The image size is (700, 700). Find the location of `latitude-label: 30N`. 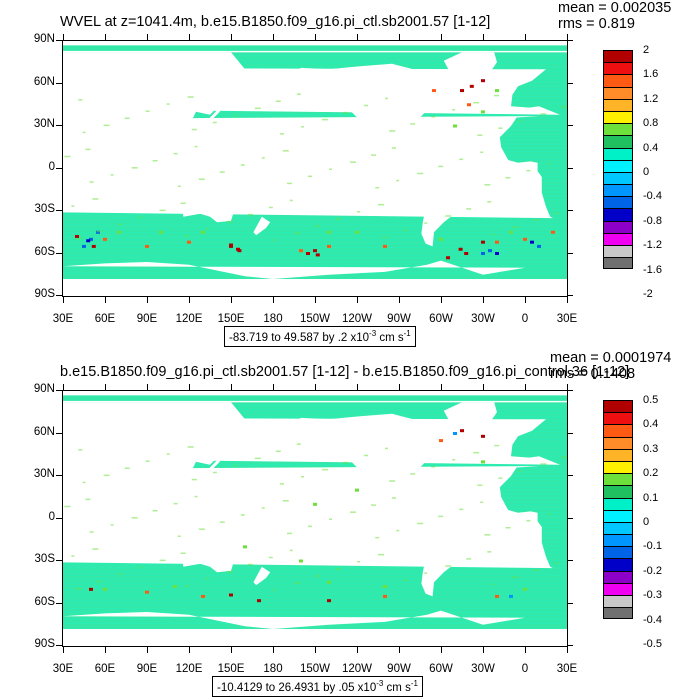

latitude-label: 30N is located at coordinates (44, 474).